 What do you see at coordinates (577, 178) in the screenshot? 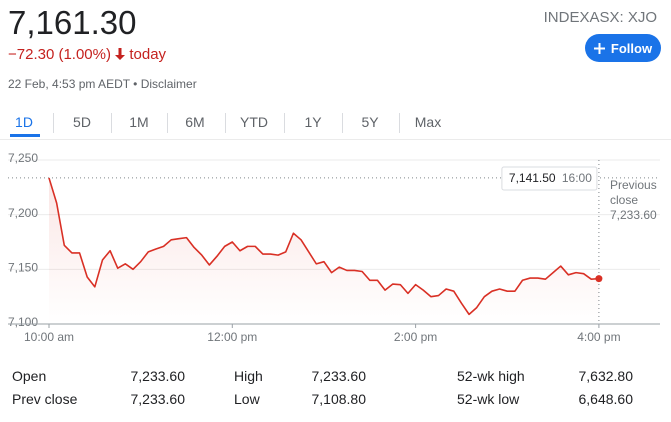
I see `tooltip-time: 16:00` at bounding box center [577, 178].